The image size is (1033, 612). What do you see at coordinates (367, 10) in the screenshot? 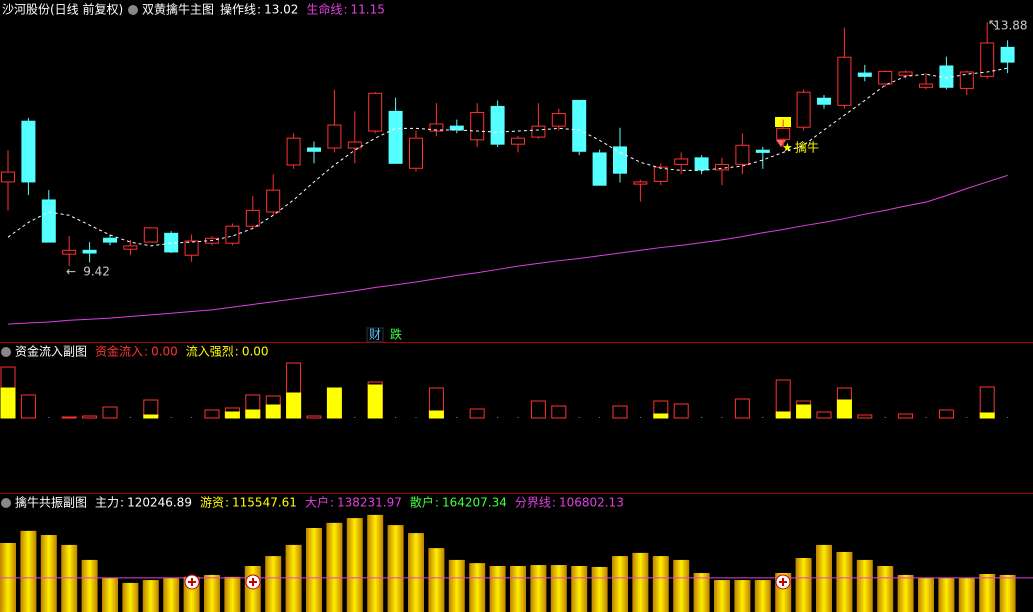
I see `legend-value: 11.15` at bounding box center [367, 10].